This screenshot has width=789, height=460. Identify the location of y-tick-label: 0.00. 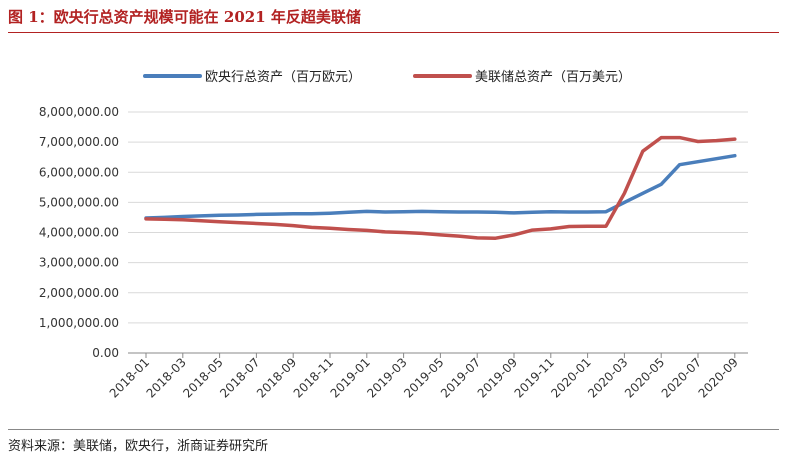
(105, 353).